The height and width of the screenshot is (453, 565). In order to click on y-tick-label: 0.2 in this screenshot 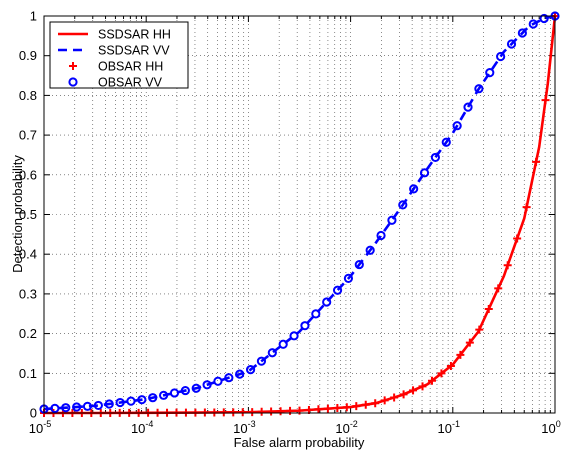, I will do `click(28, 333)`.